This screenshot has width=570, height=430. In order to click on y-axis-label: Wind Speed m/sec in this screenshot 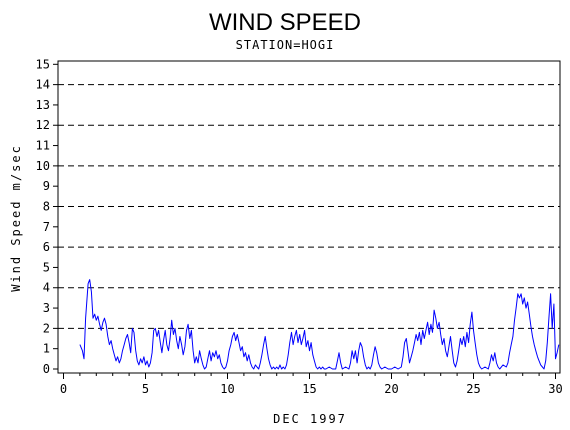, I will do `click(16, 218)`.